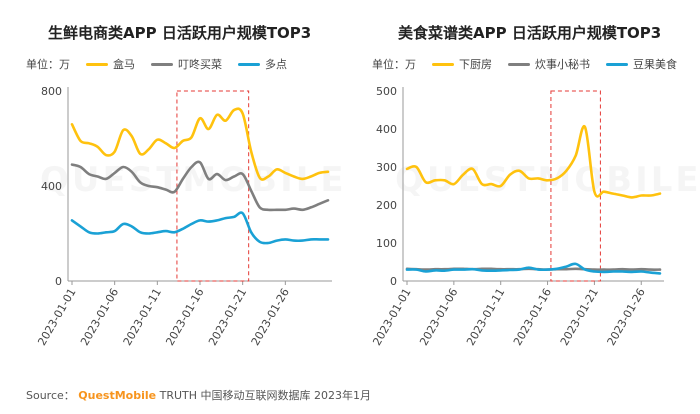 Image resolution: width=700 pixels, height=414 pixels. What do you see at coordinates (386, 91) in the screenshot?
I see `y-tick-label: 500` at bounding box center [386, 91].